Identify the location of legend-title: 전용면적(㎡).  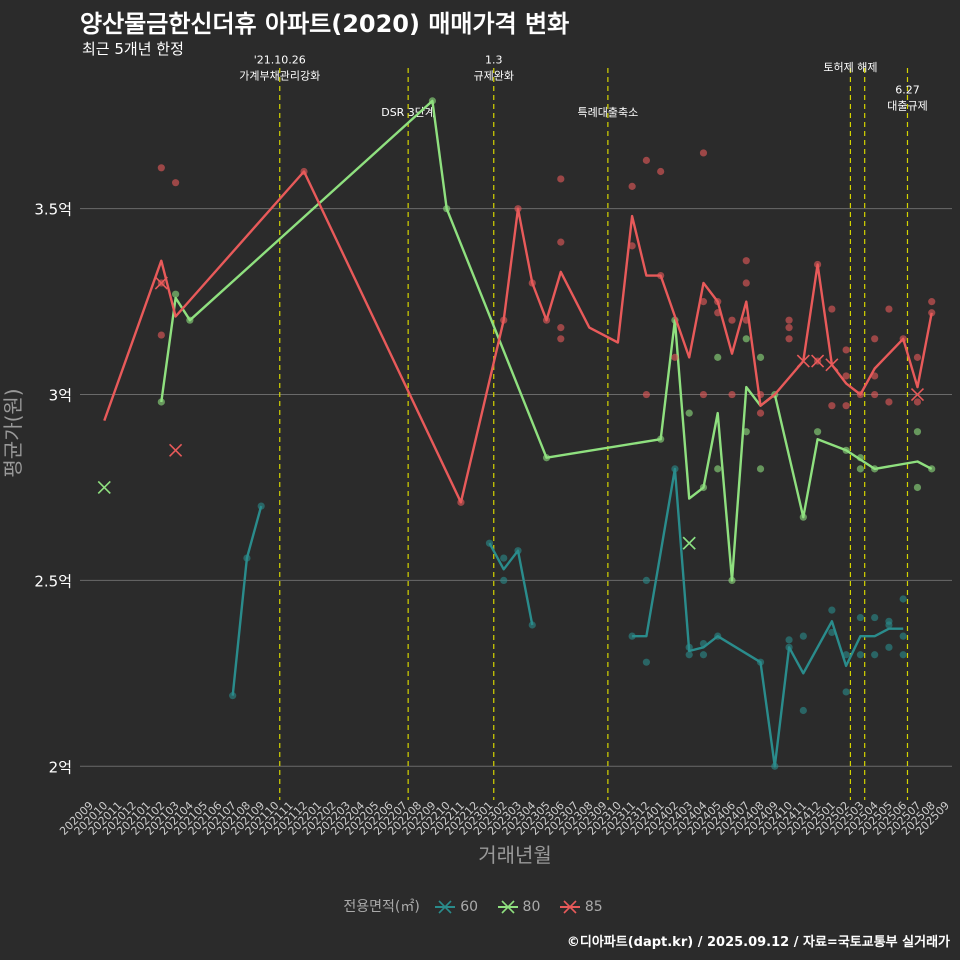
(381, 907).